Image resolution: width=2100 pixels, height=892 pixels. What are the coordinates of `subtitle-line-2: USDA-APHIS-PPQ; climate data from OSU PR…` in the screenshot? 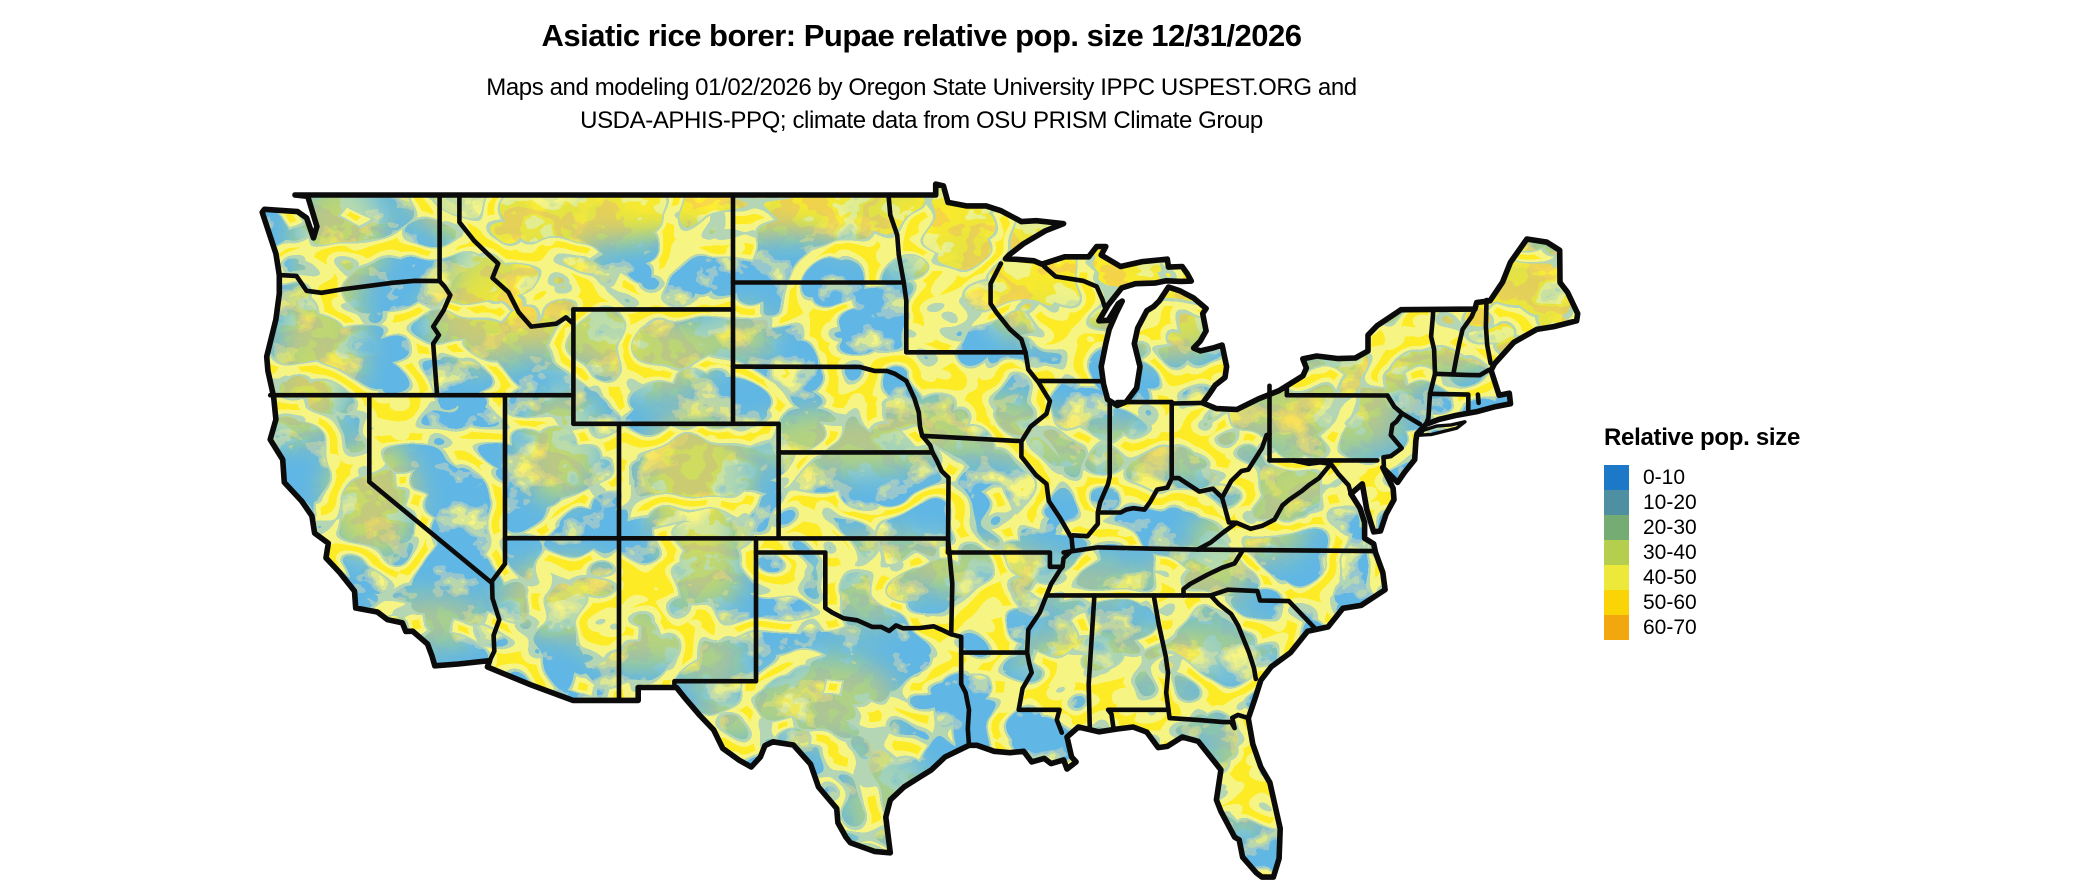 It's located at (921, 120).